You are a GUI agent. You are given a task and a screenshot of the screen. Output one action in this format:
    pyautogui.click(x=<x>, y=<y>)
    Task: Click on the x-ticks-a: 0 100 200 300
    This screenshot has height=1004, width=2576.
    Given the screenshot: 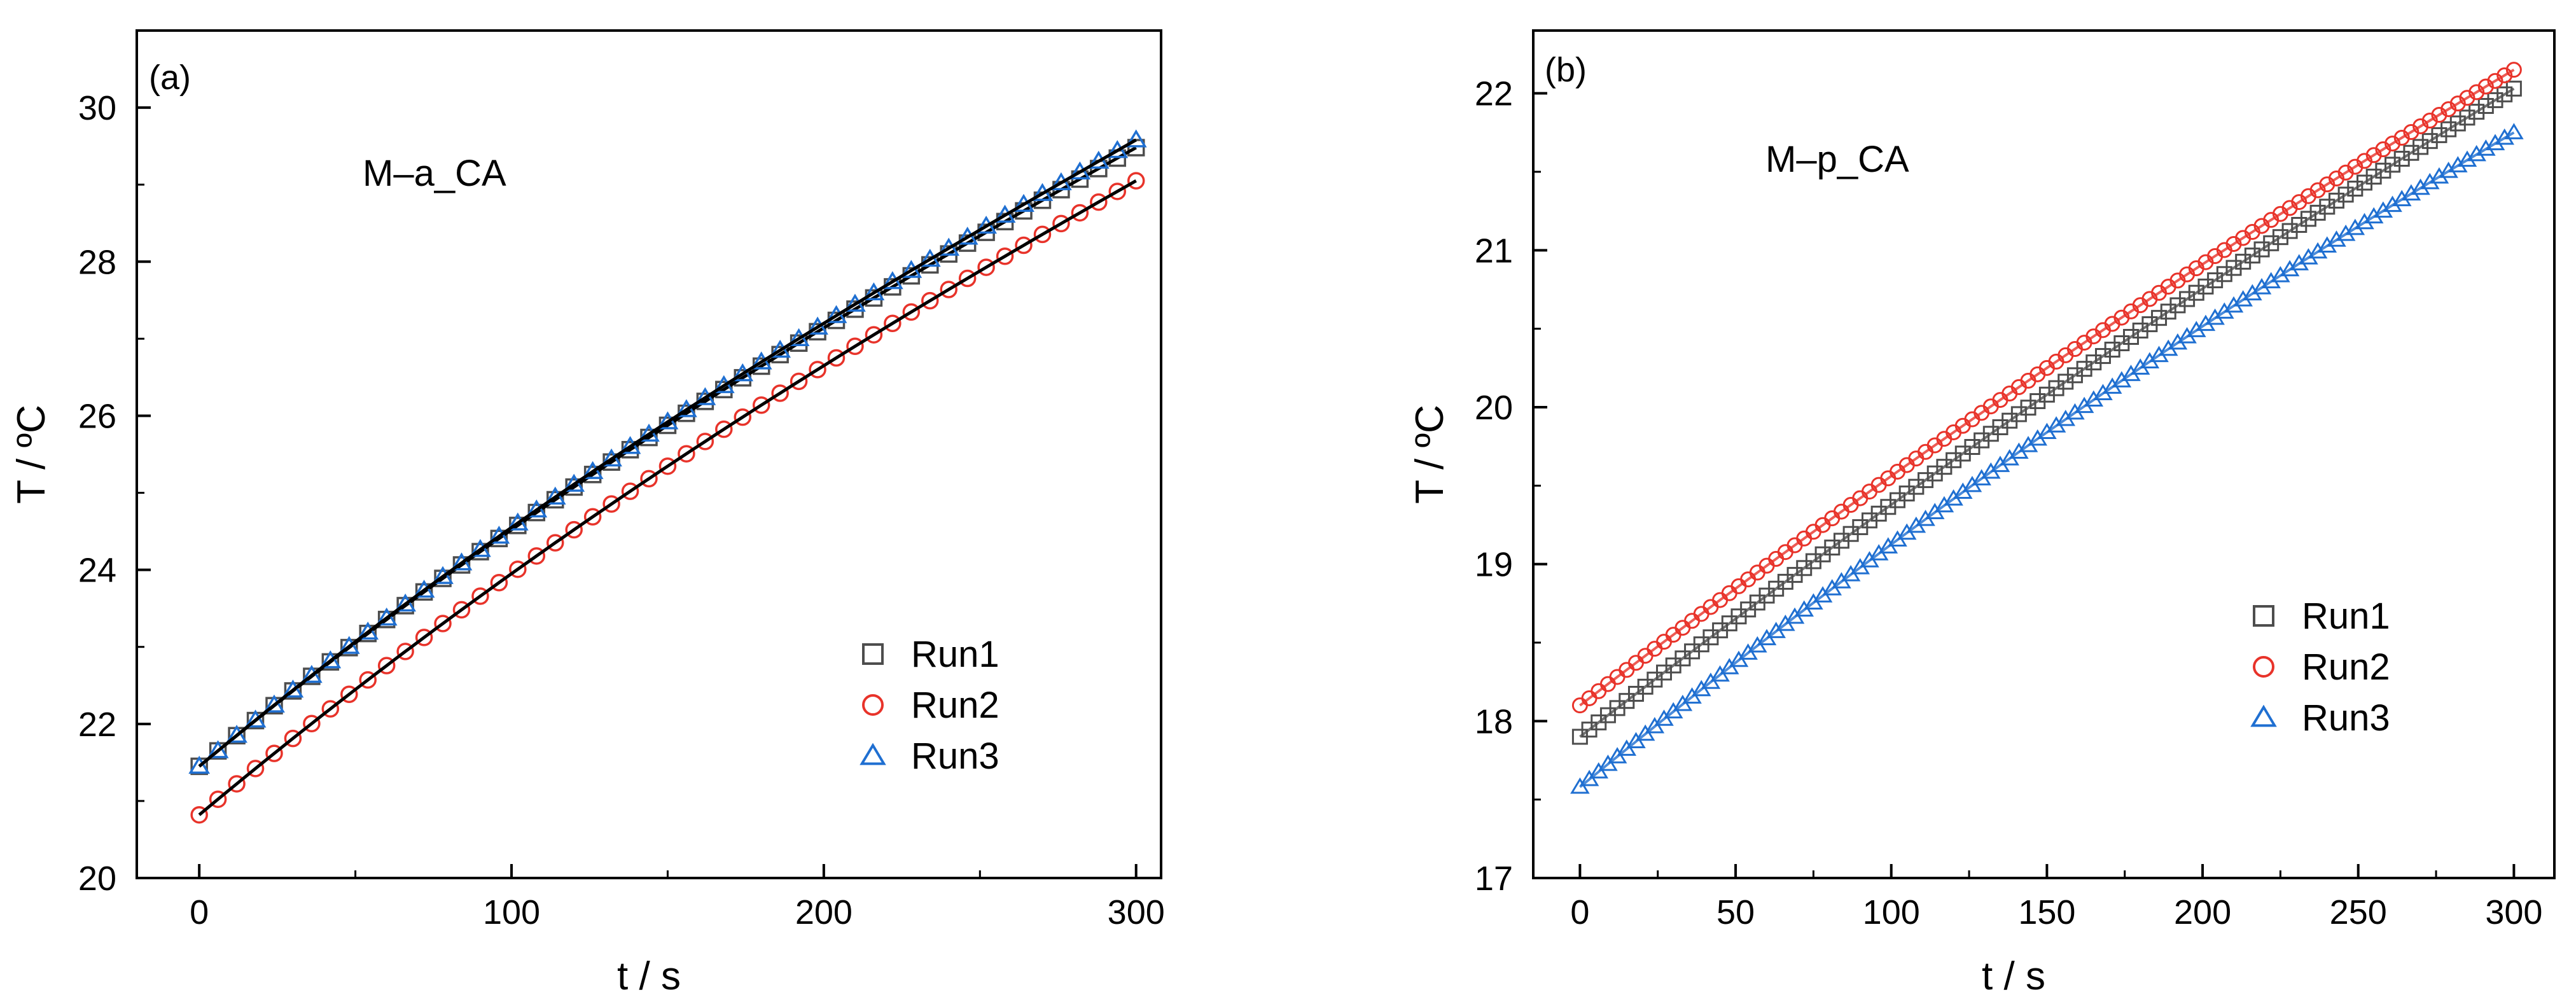 What is the action you would take?
    pyautogui.click(x=677, y=898)
    